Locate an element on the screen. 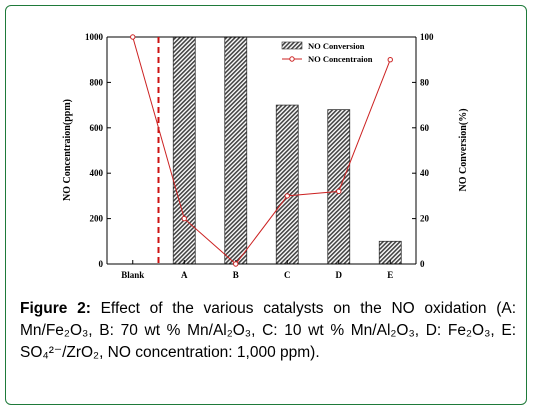 The image size is (534, 410). y-right-tick-label: 100 is located at coordinates (427, 37).